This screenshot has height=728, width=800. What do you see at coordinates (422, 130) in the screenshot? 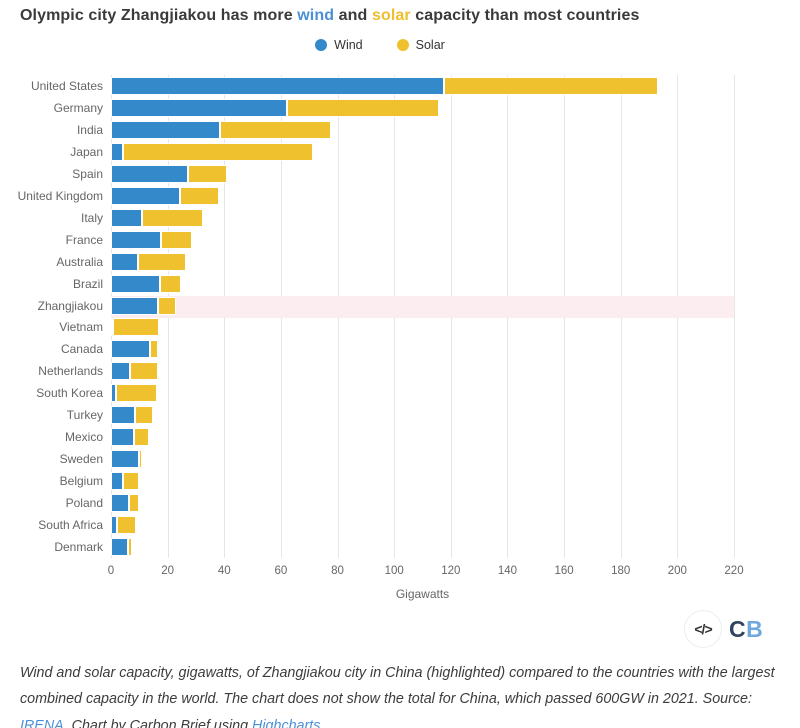
I see `bar-row-india` at bounding box center [422, 130].